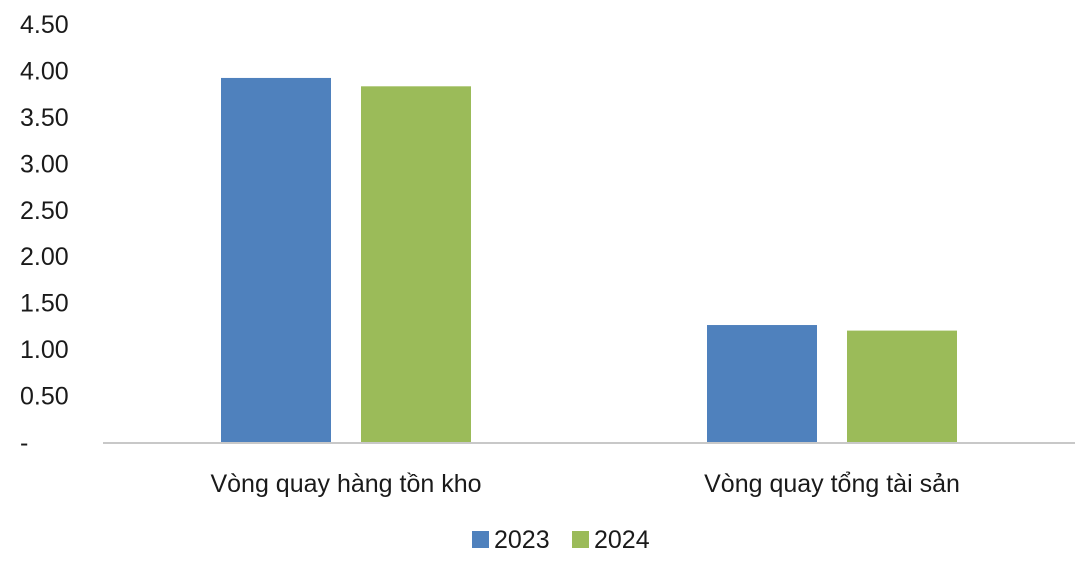 This screenshot has height=563, width=1075. Describe the element at coordinates (44, 25) in the screenshot. I see `y-tick-label: 4.50` at that location.